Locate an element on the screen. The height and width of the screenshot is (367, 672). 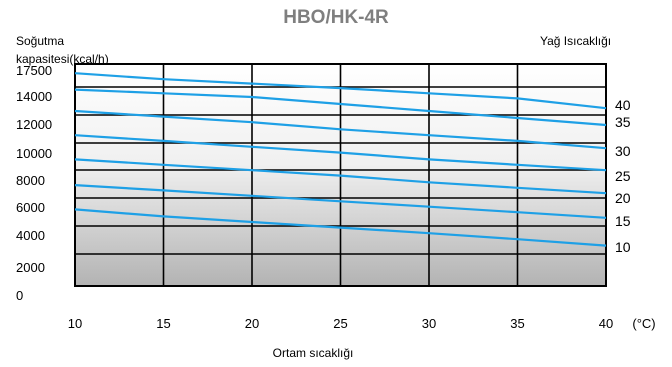
y-tick-label: 10000 is located at coordinates (34, 153).